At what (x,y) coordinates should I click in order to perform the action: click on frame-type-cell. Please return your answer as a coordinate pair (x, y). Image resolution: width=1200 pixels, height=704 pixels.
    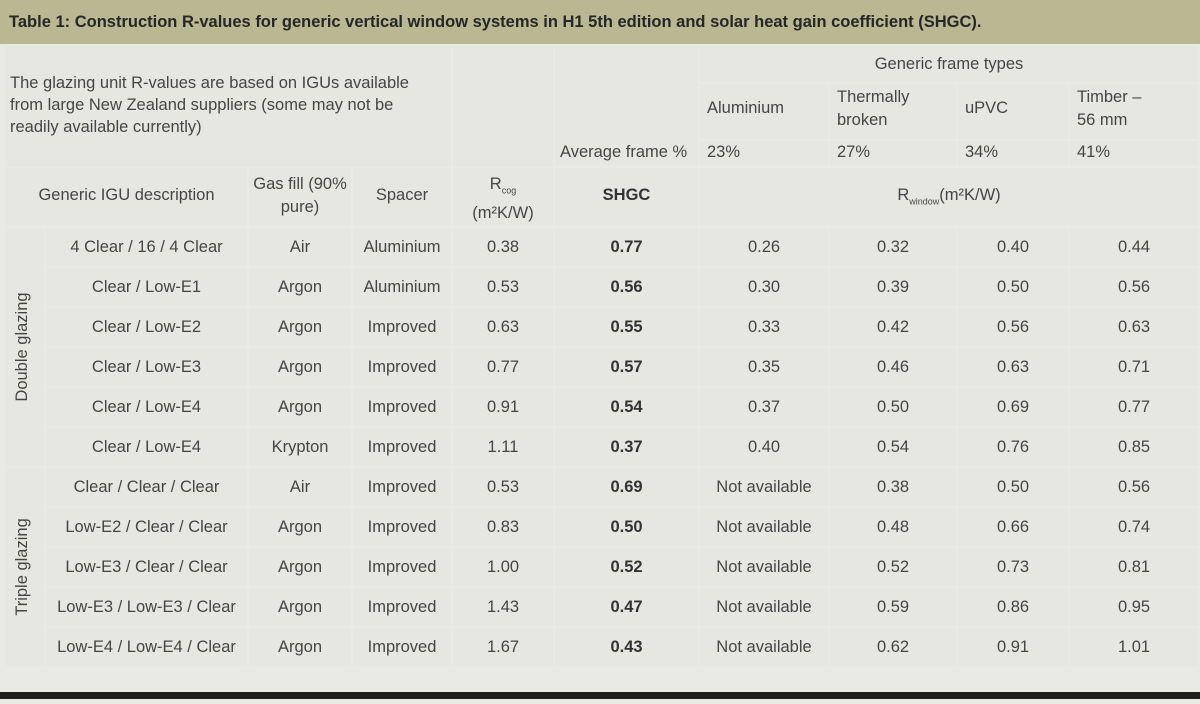
    Looking at the image, I should click on (764, 111).